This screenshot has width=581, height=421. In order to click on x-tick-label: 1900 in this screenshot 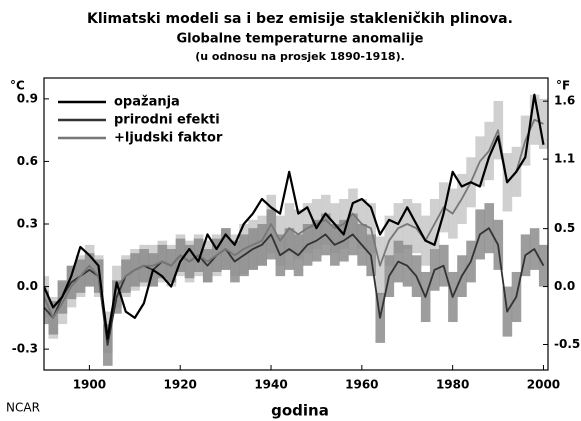, I will do `click(89, 385)`.